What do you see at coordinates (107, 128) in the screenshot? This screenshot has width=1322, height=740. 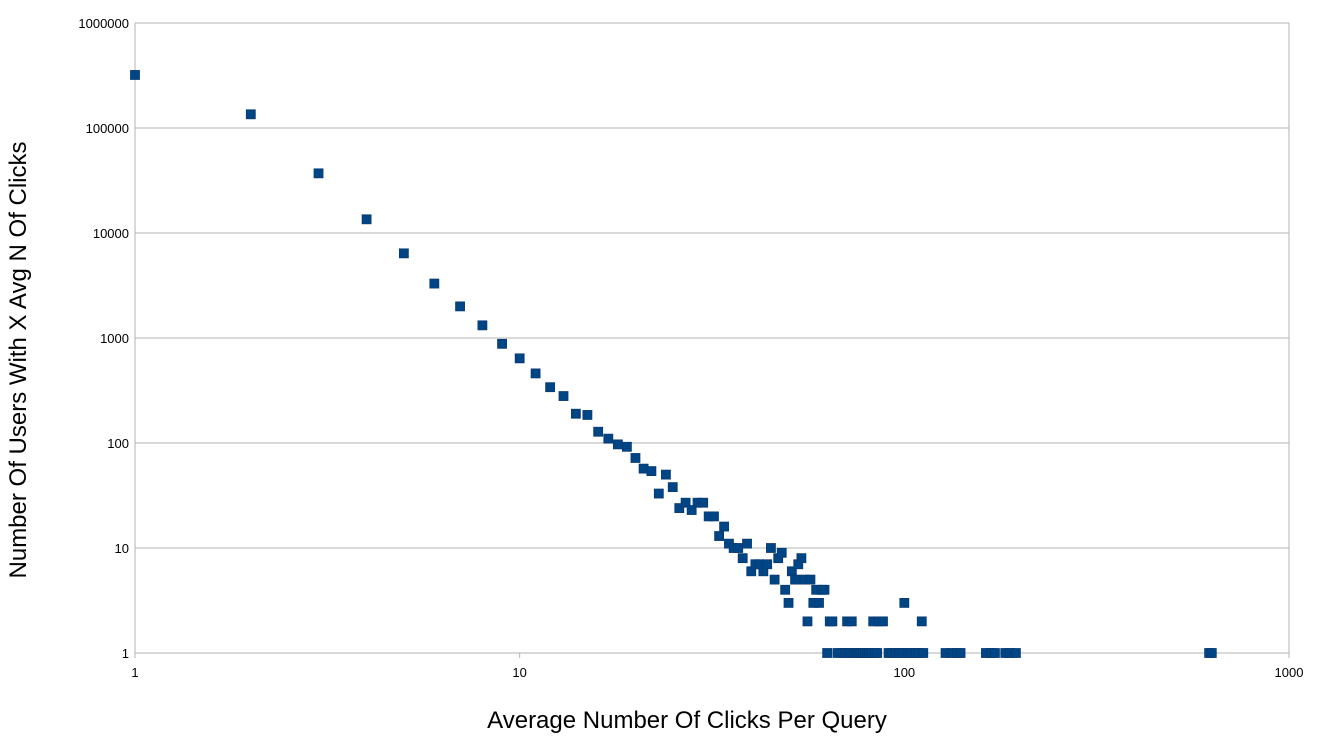 I see `y-tick-label: 100000` at bounding box center [107, 128].